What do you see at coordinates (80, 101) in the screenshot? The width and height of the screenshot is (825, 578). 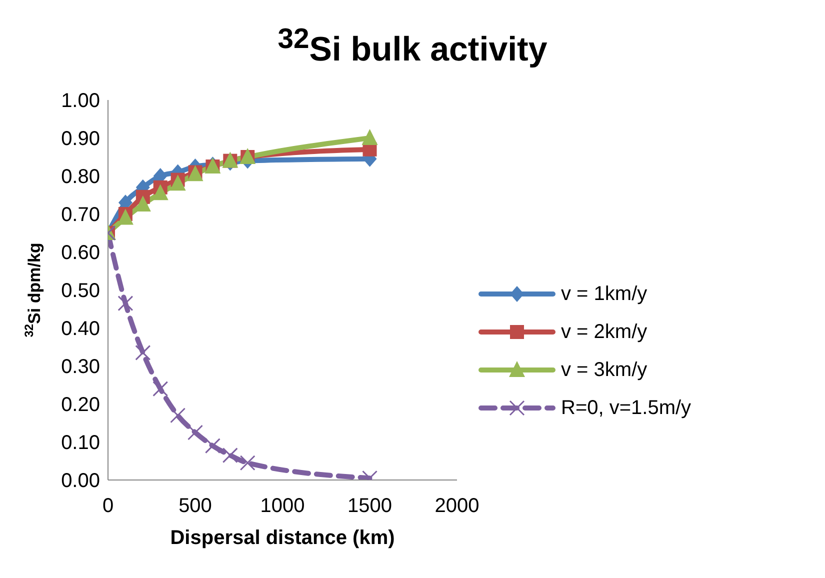 I see `y-tick-label: 1.00` at bounding box center [80, 101].